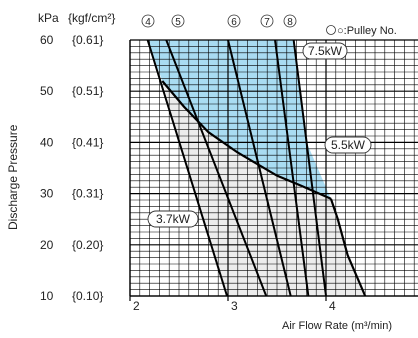 The image size is (418, 338). I want to click on power-label-text: 7.5kW, so click(325, 51).